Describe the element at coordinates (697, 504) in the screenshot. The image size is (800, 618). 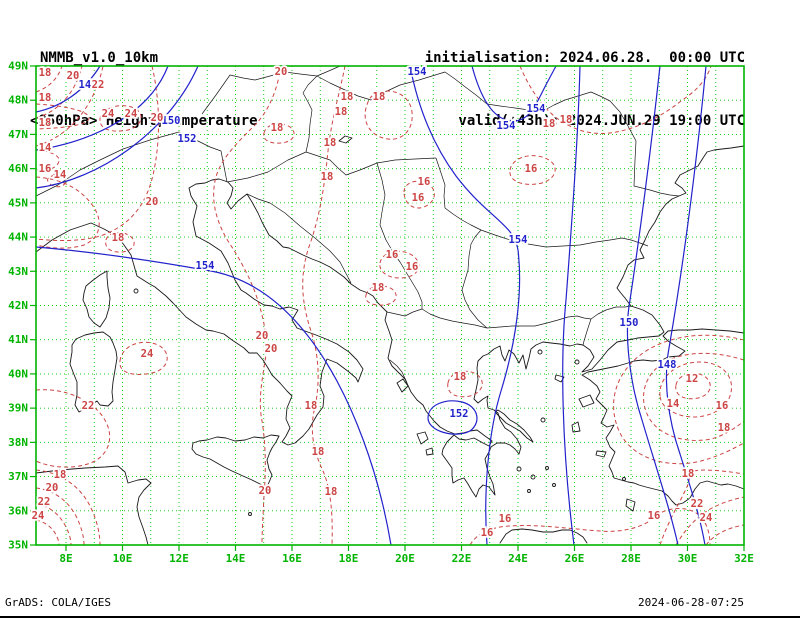
I see `temp-contour-label: 22` at that location.